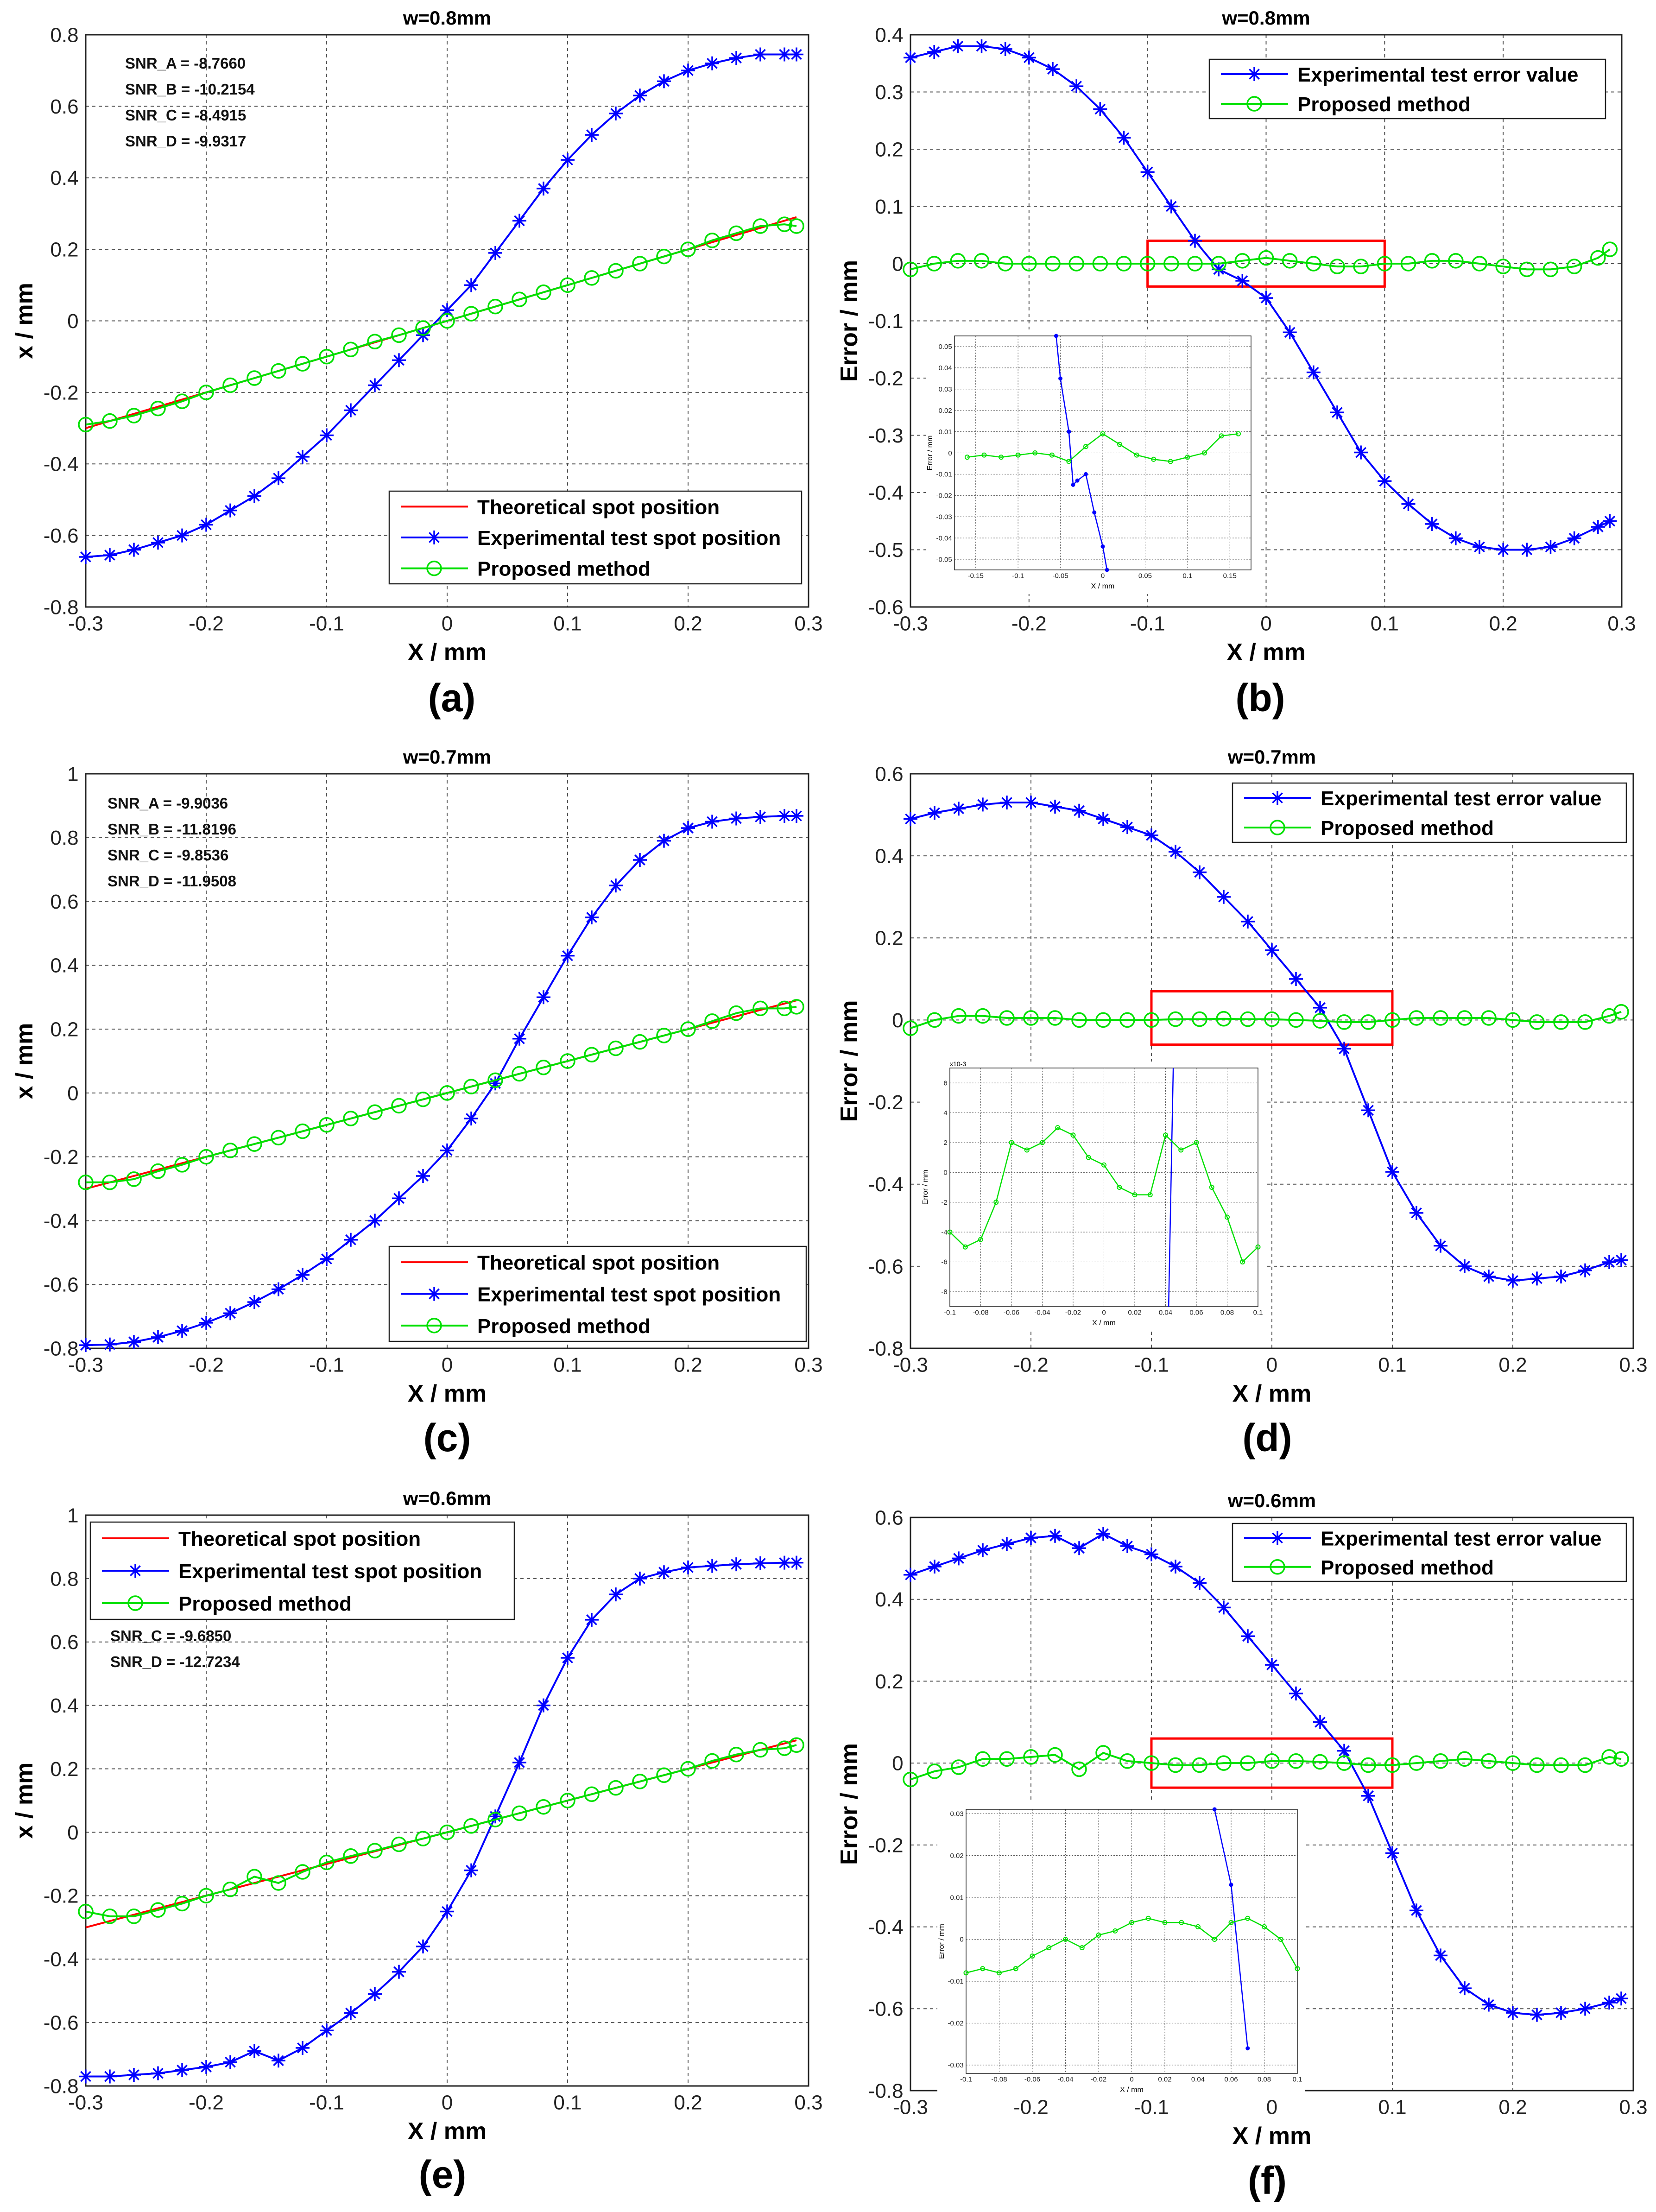 This screenshot has height=2212, width=1656. Describe the element at coordinates (1392, 1365) in the screenshot. I see `chart-d-x-tick-label: 0.1` at that location.